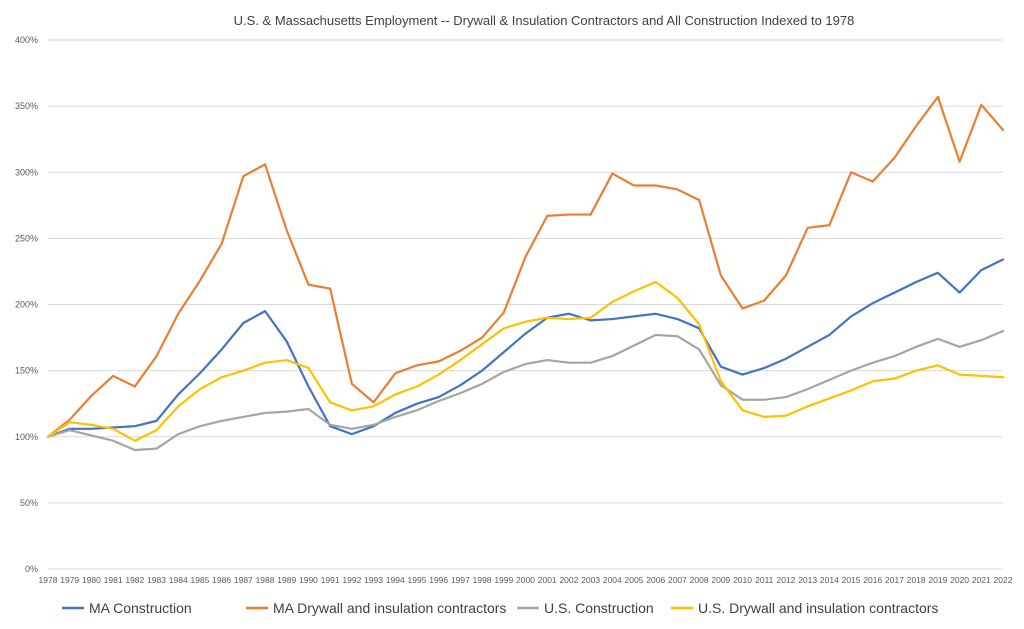 The image size is (1024, 629). What do you see at coordinates (29, 503) in the screenshot?
I see `y-tick-label: 50%` at bounding box center [29, 503].